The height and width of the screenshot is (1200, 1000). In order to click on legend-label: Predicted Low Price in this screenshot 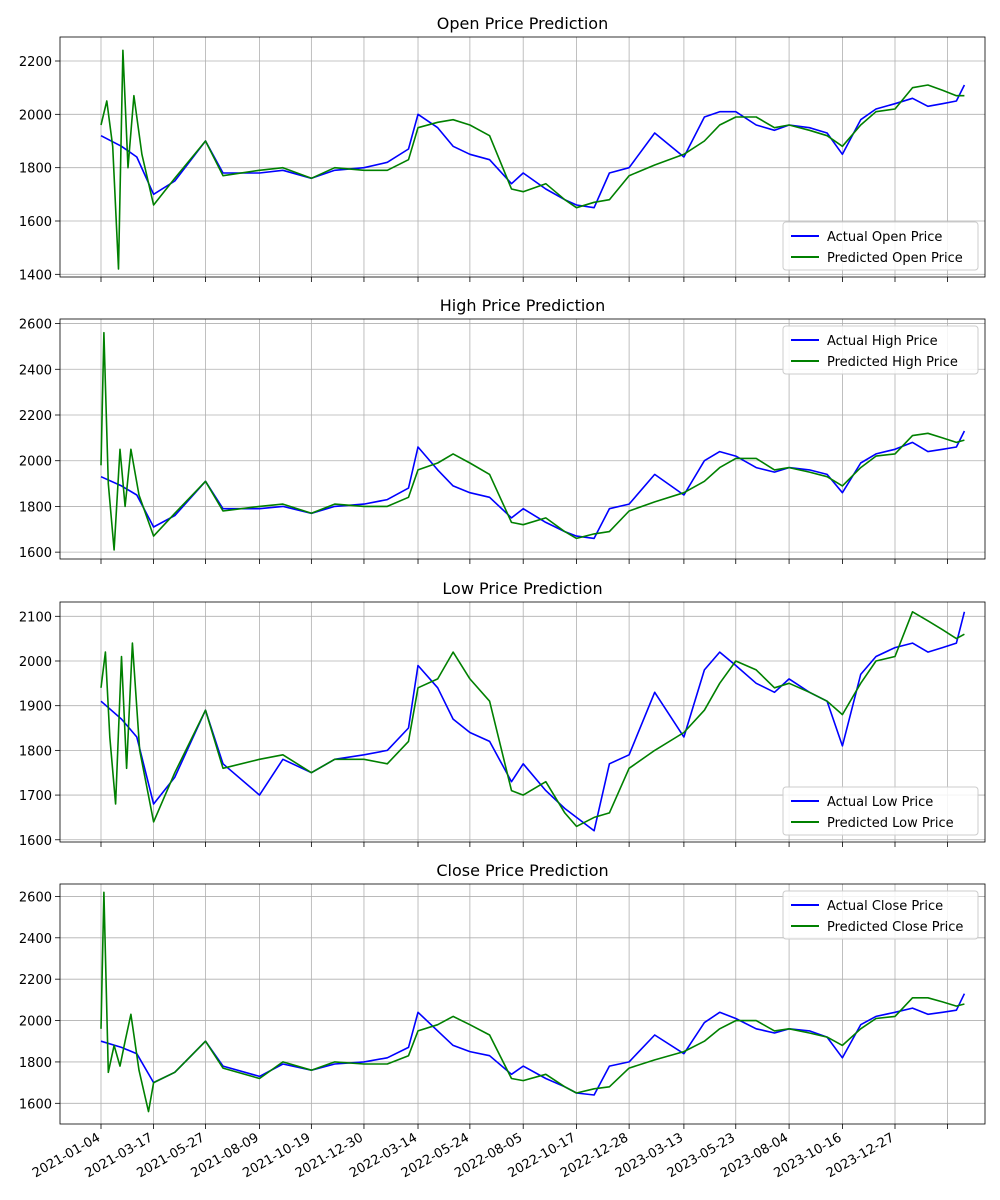, I will do `click(890, 823)`.